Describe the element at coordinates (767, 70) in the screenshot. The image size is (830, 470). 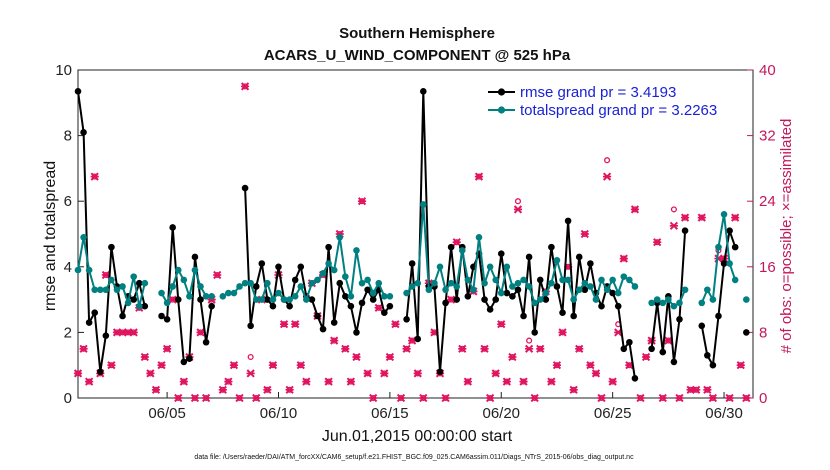
I see `y2-tick-label: 40` at that location.